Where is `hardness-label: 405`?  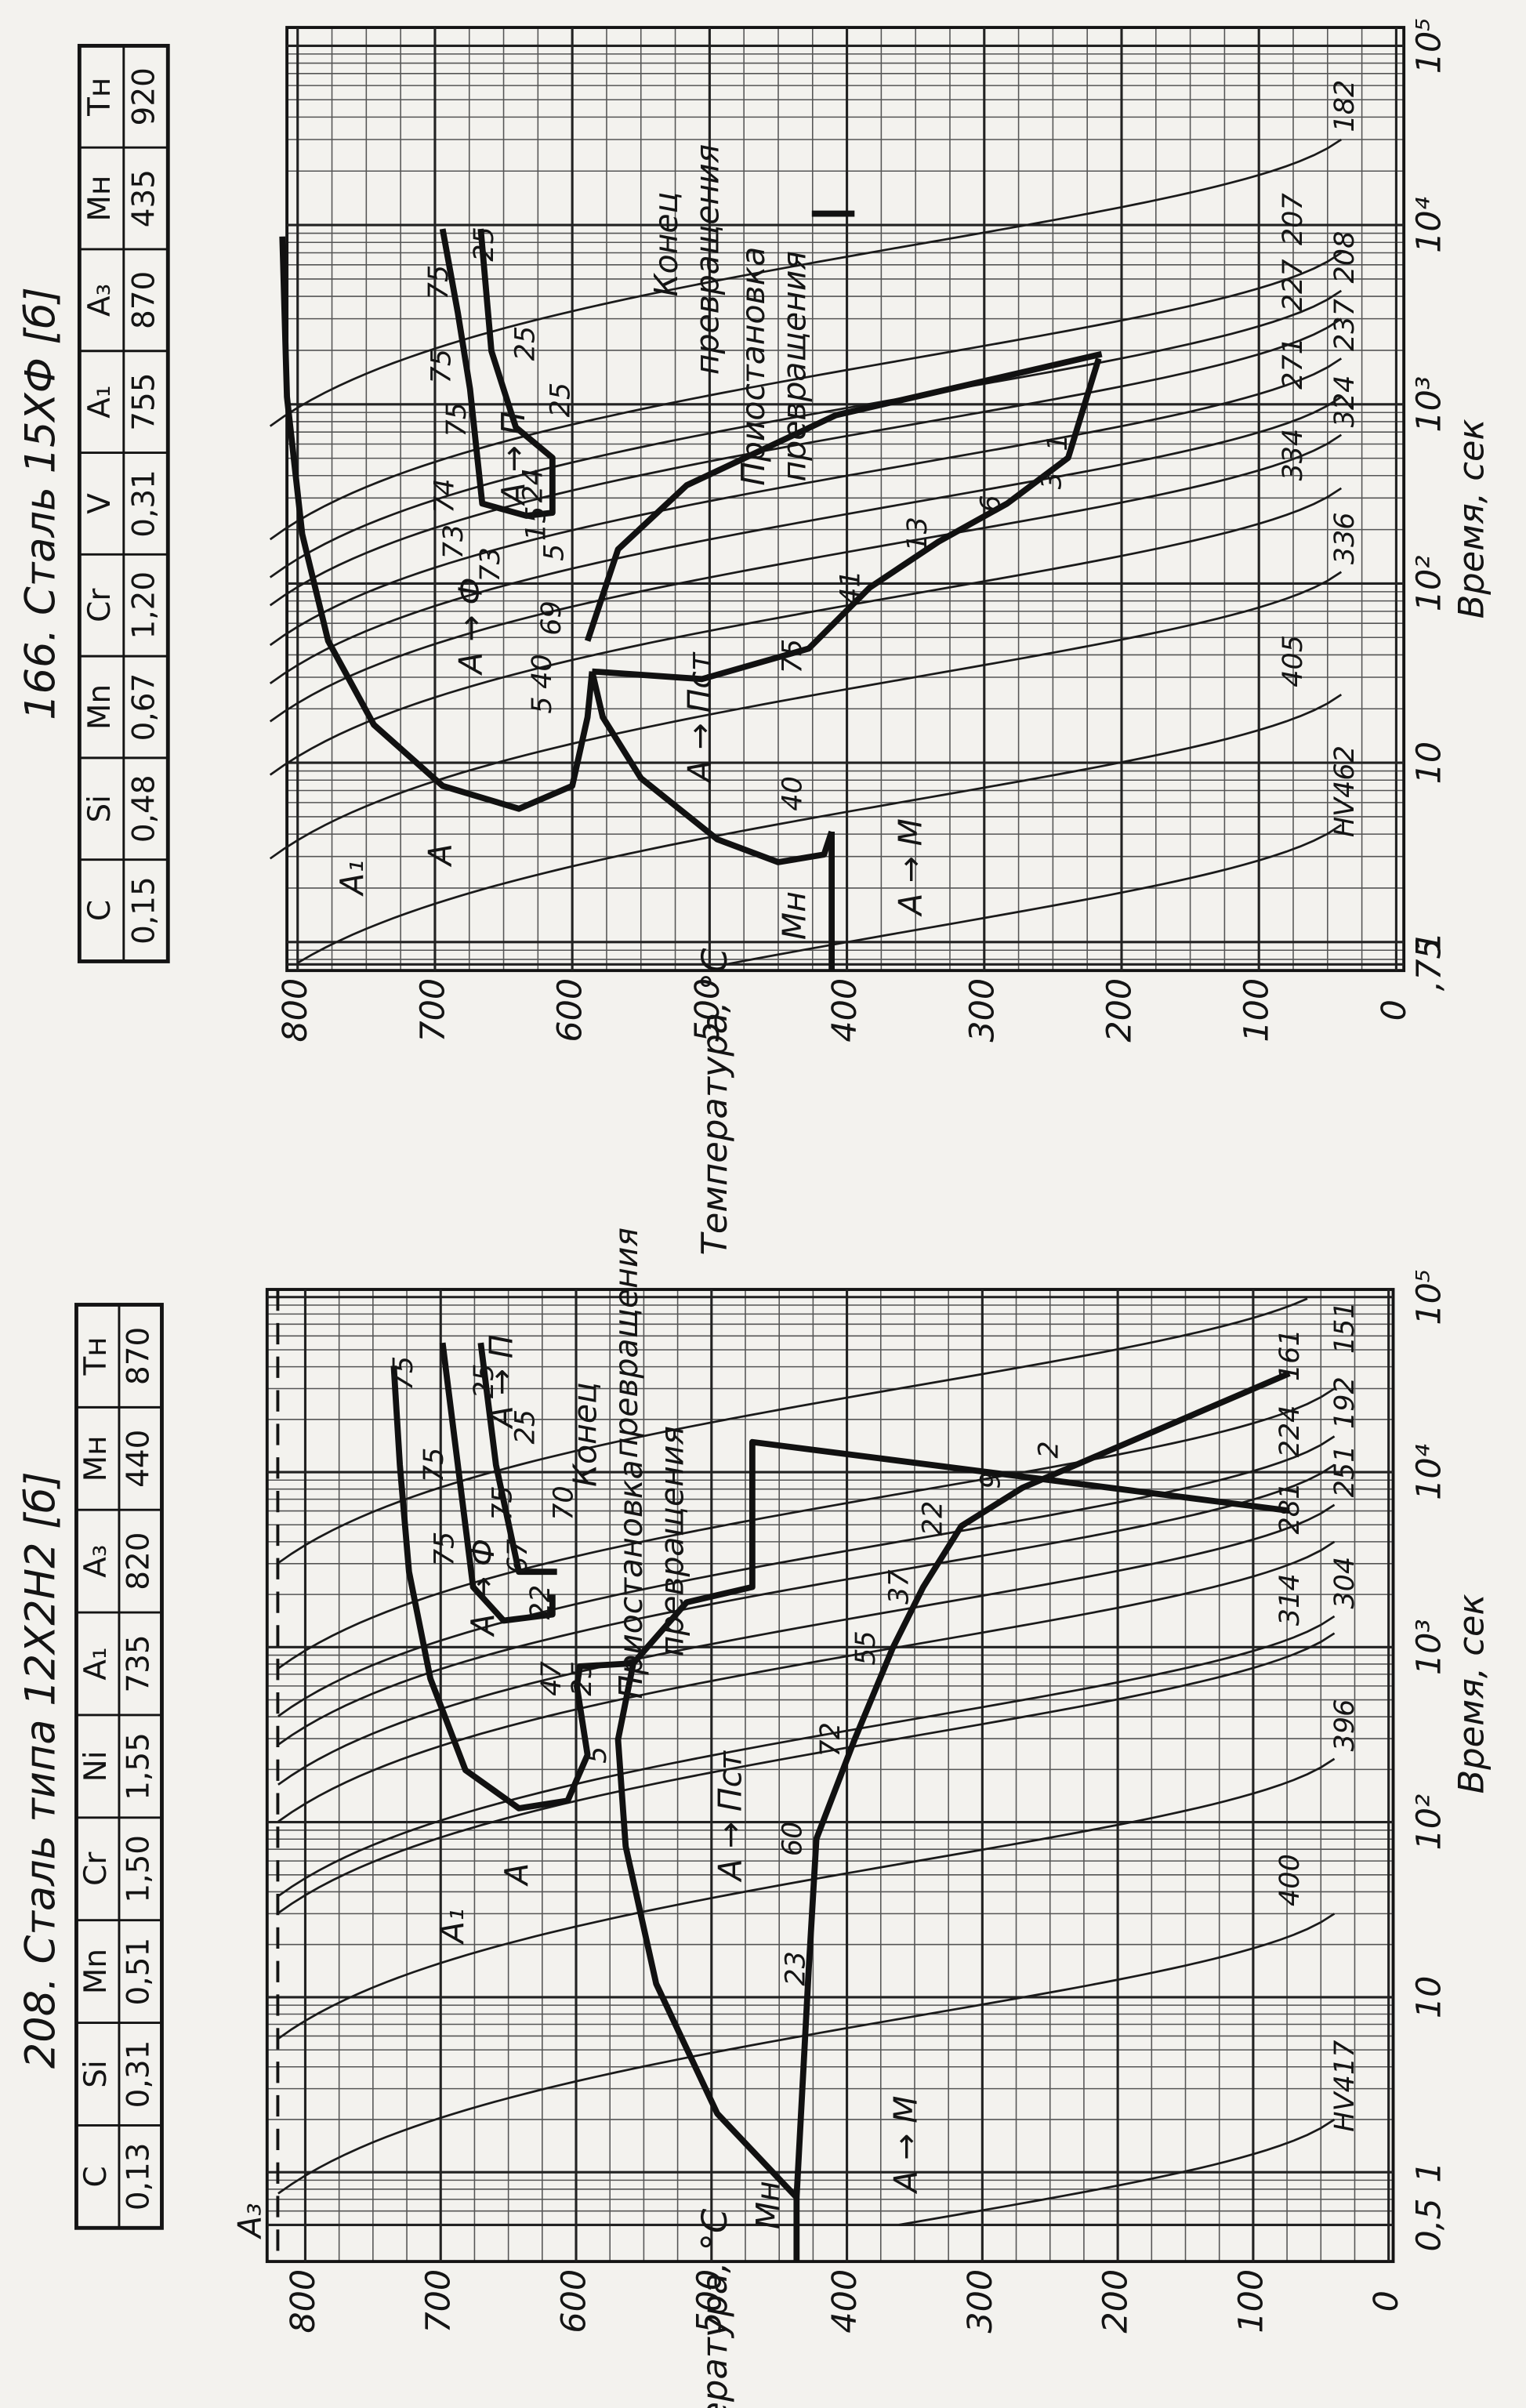
hardness-label: 405 is located at coordinates (1293, 661).